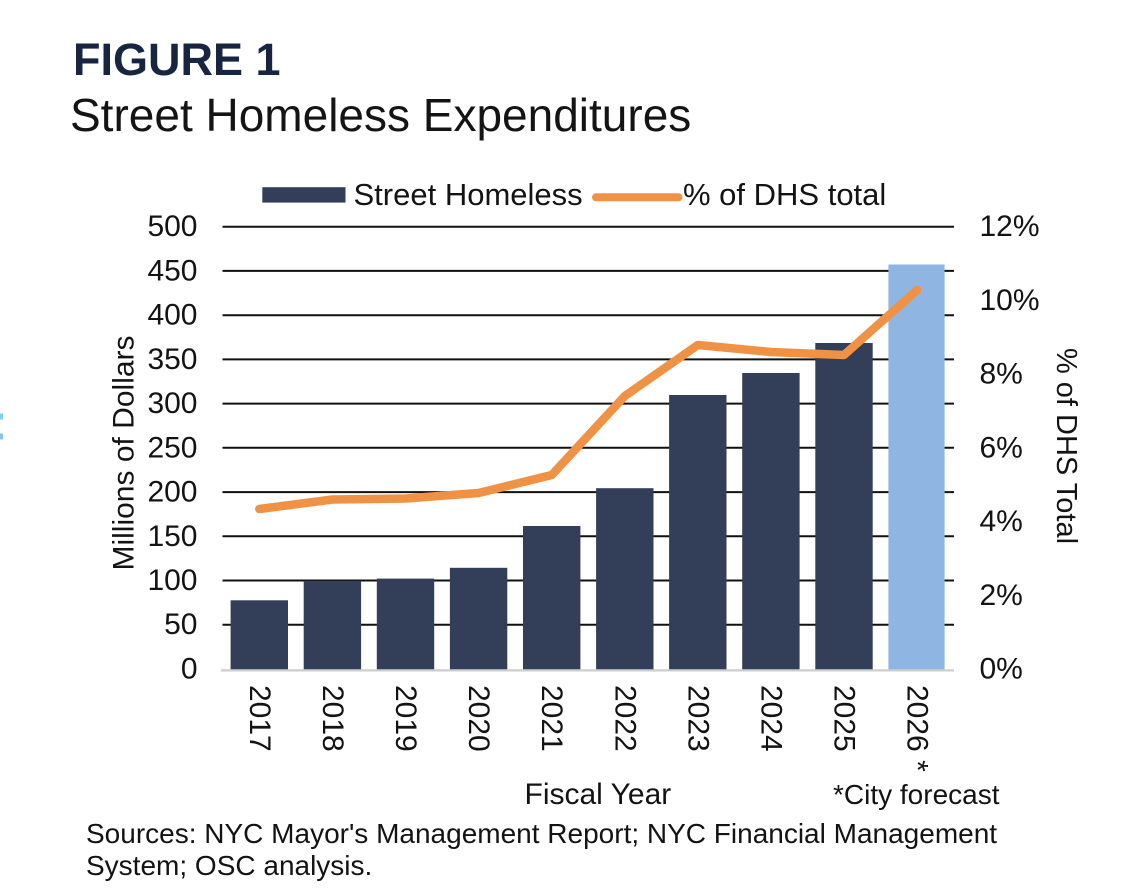 The image size is (1126, 888). Describe the element at coordinates (478, 718) in the screenshot. I see `svg-text: 2020` at that location.